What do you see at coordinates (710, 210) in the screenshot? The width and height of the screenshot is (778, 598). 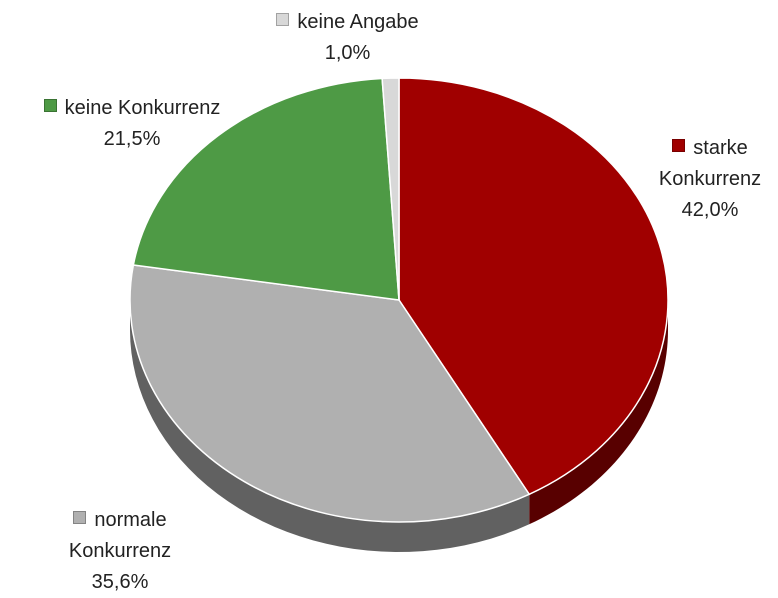 I see `value-label: 42,0%` at bounding box center [710, 210].